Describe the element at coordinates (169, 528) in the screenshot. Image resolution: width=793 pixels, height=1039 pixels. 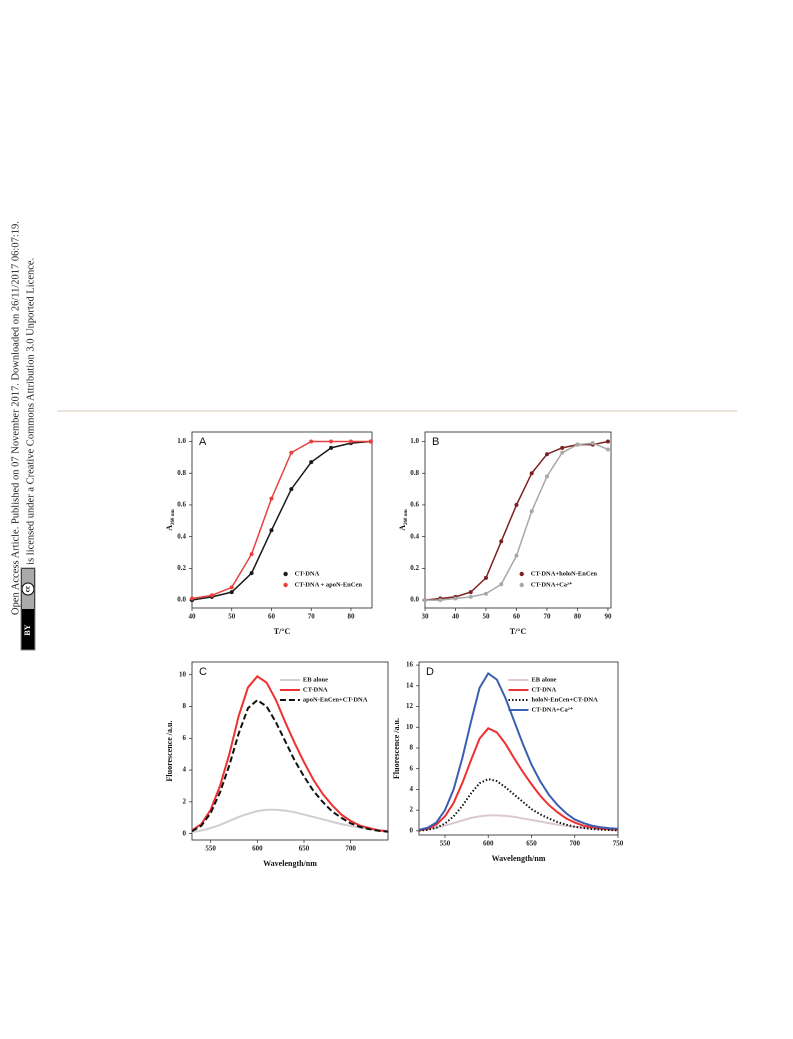
I see `y-axis-label-main: A` at that location.